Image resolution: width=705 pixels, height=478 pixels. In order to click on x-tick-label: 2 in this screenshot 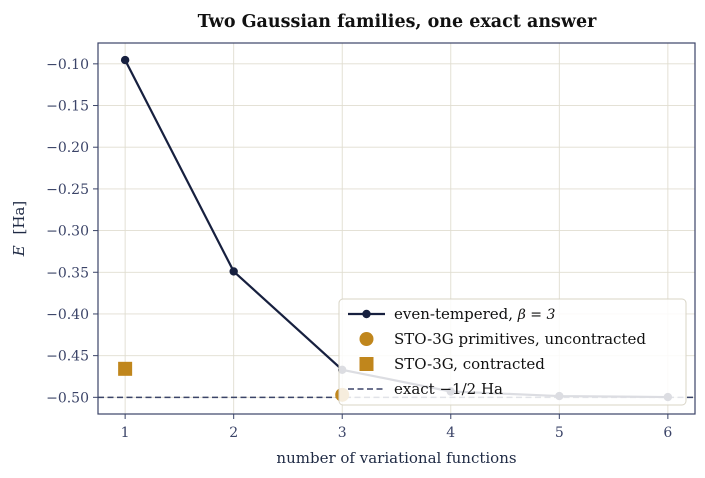, I will do `click(233, 433)`.